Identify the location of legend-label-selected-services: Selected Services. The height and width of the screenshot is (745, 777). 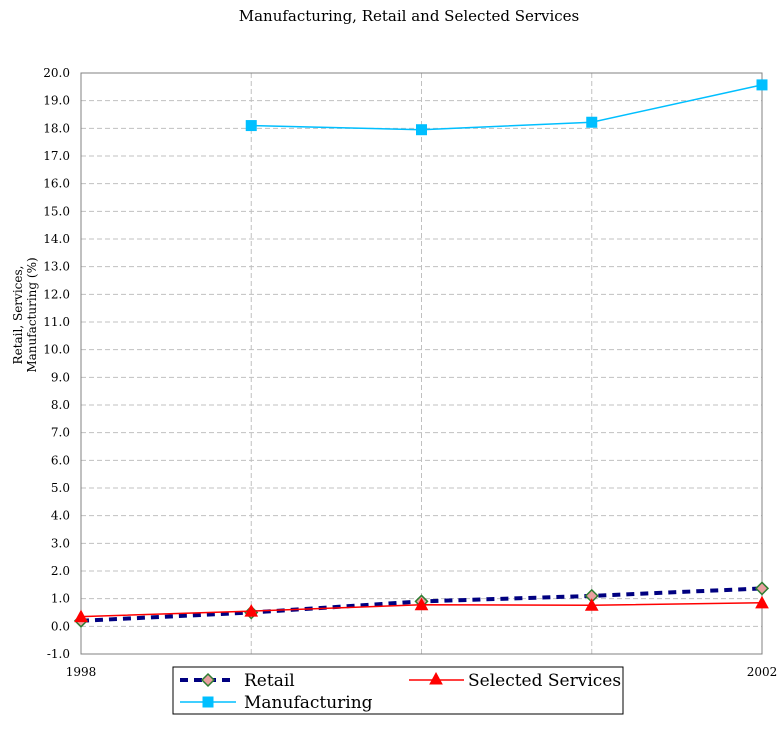
(544, 681).